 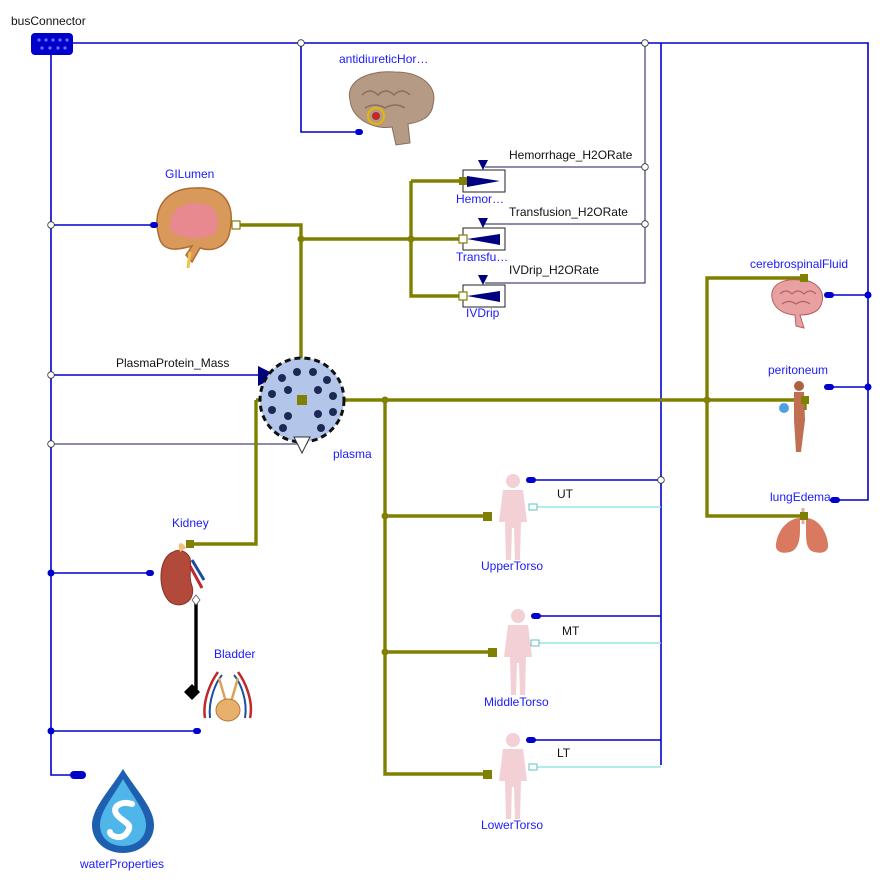 What do you see at coordinates (571, 155) in the screenshot?
I see `hemorrhage-rate-label: Hemorrhage_H2ORate` at bounding box center [571, 155].